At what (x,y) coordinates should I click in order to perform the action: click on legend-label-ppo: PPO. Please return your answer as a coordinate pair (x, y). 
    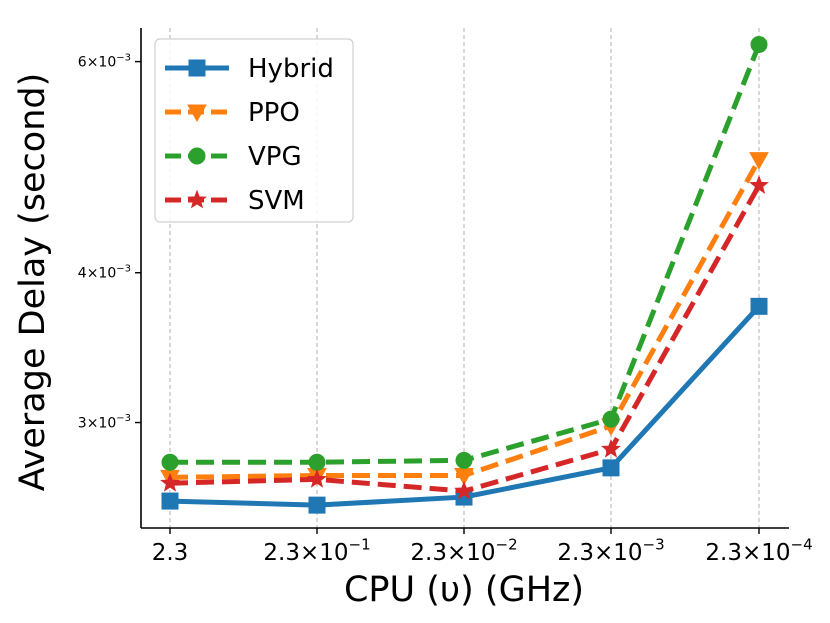
    Looking at the image, I should click on (274, 113).